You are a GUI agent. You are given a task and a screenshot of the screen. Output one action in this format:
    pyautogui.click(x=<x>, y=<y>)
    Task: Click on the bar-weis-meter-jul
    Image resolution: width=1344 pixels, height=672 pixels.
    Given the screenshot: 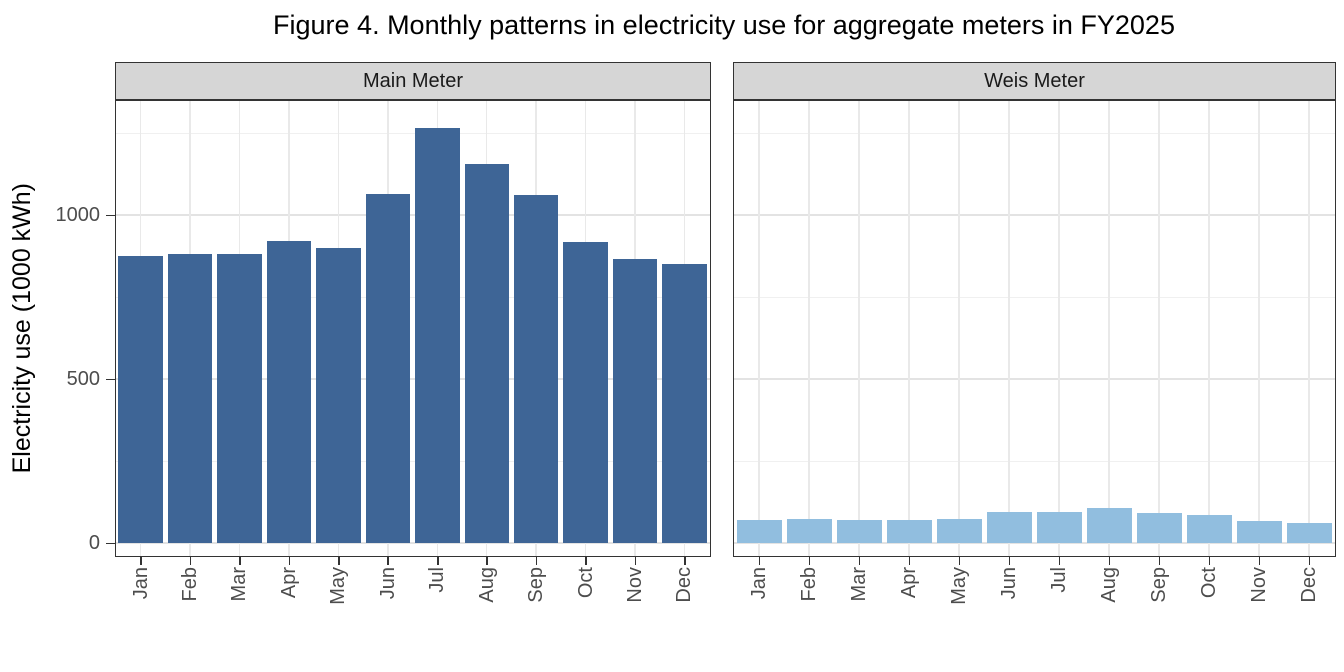 What is the action you would take?
    pyautogui.click(x=1059, y=527)
    